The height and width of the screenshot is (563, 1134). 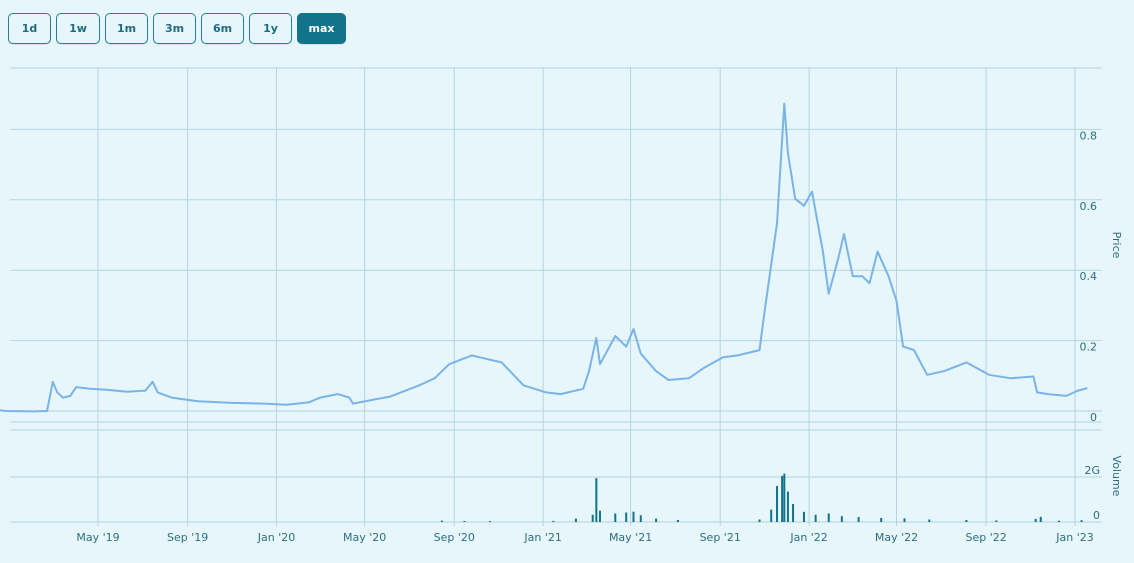 I want to click on range-button-max: max, so click(x=321, y=28).